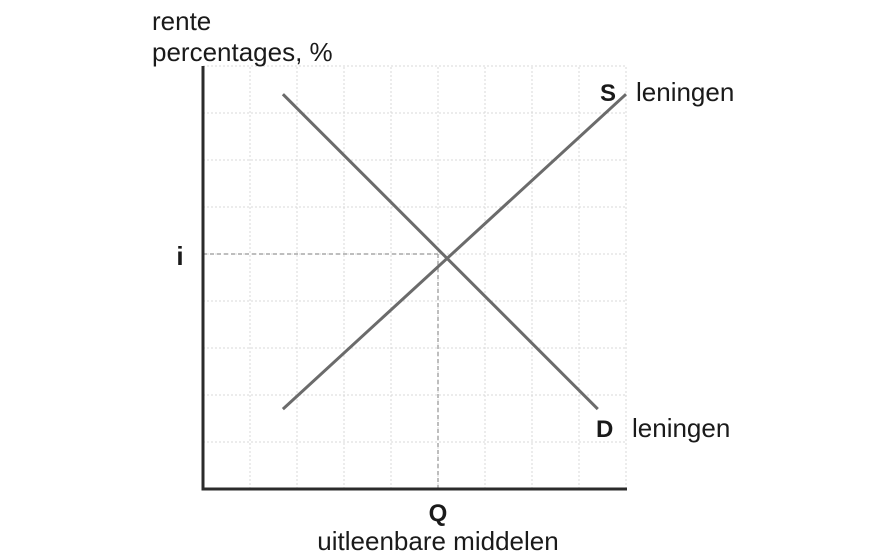 This screenshot has width=875, height=560. I want to click on y-axis-label-line-1: rente, so click(181, 21).